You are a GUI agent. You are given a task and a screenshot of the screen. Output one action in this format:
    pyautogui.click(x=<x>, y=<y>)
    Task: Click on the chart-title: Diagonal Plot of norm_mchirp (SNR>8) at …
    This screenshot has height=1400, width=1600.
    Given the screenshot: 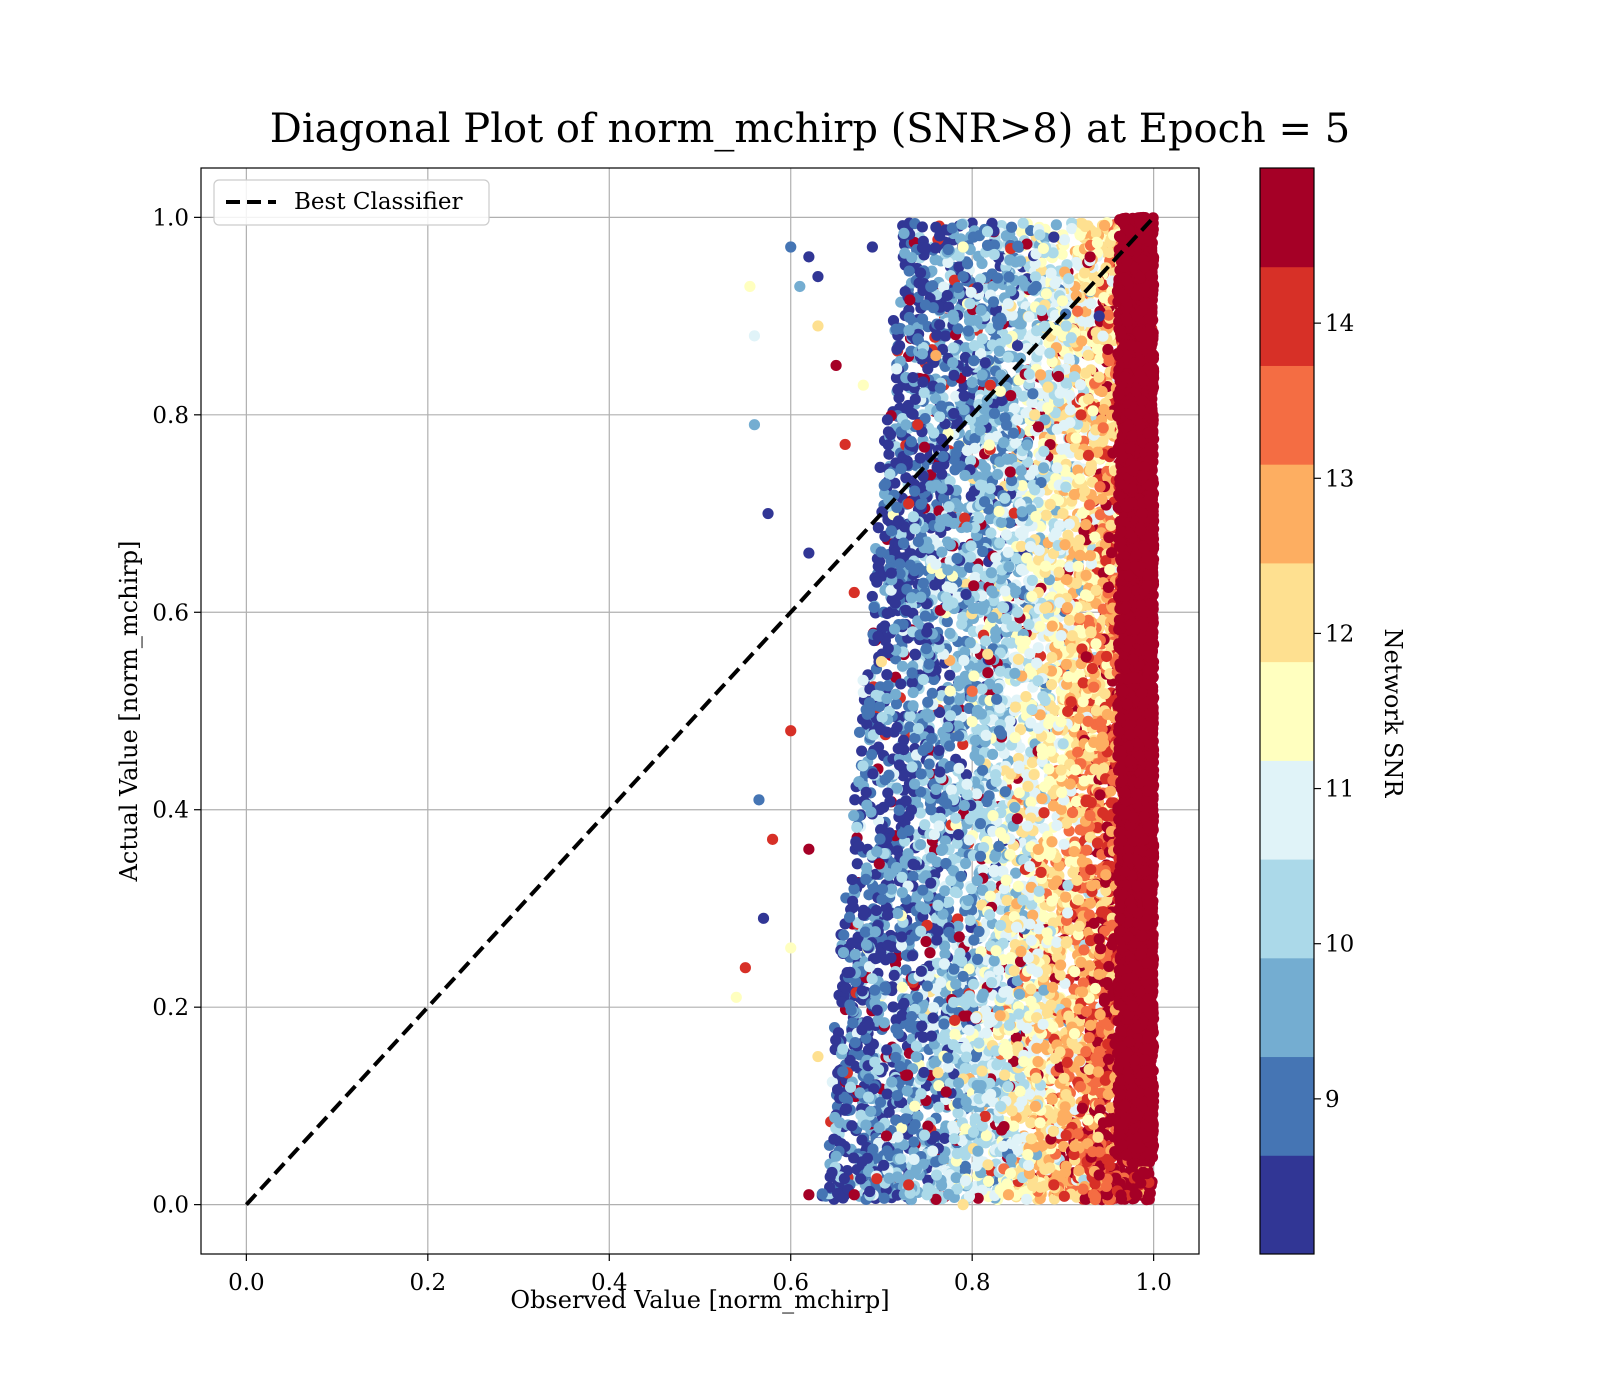 What is the action you would take?
    pyautogui.click(x=810, y=129)
    